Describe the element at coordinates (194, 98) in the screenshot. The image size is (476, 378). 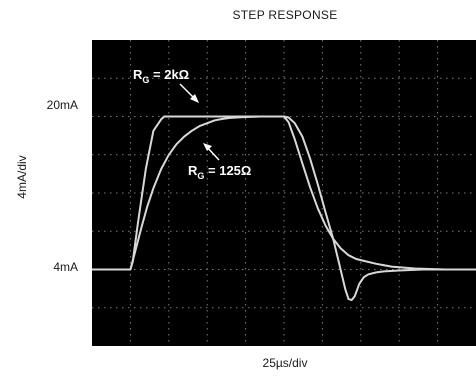
I see `arrowhead-rg-2k` at that location.